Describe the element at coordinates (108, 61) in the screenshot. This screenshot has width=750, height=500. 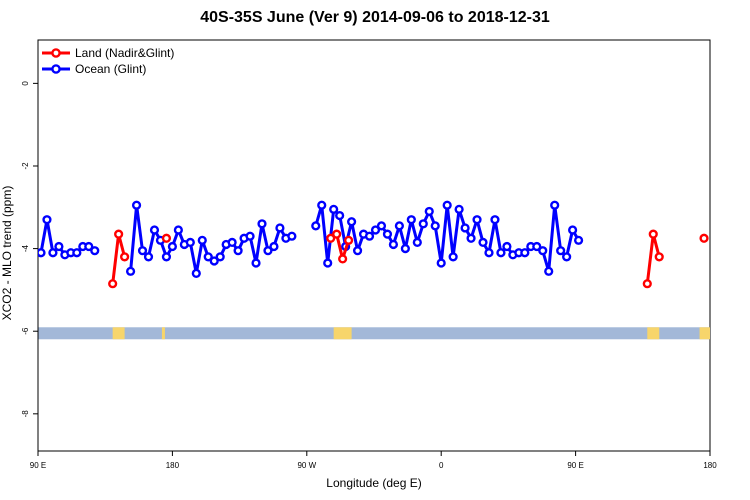
I see `legend: Land (Nadir&Glint) Ocean (Glint)` at that location.